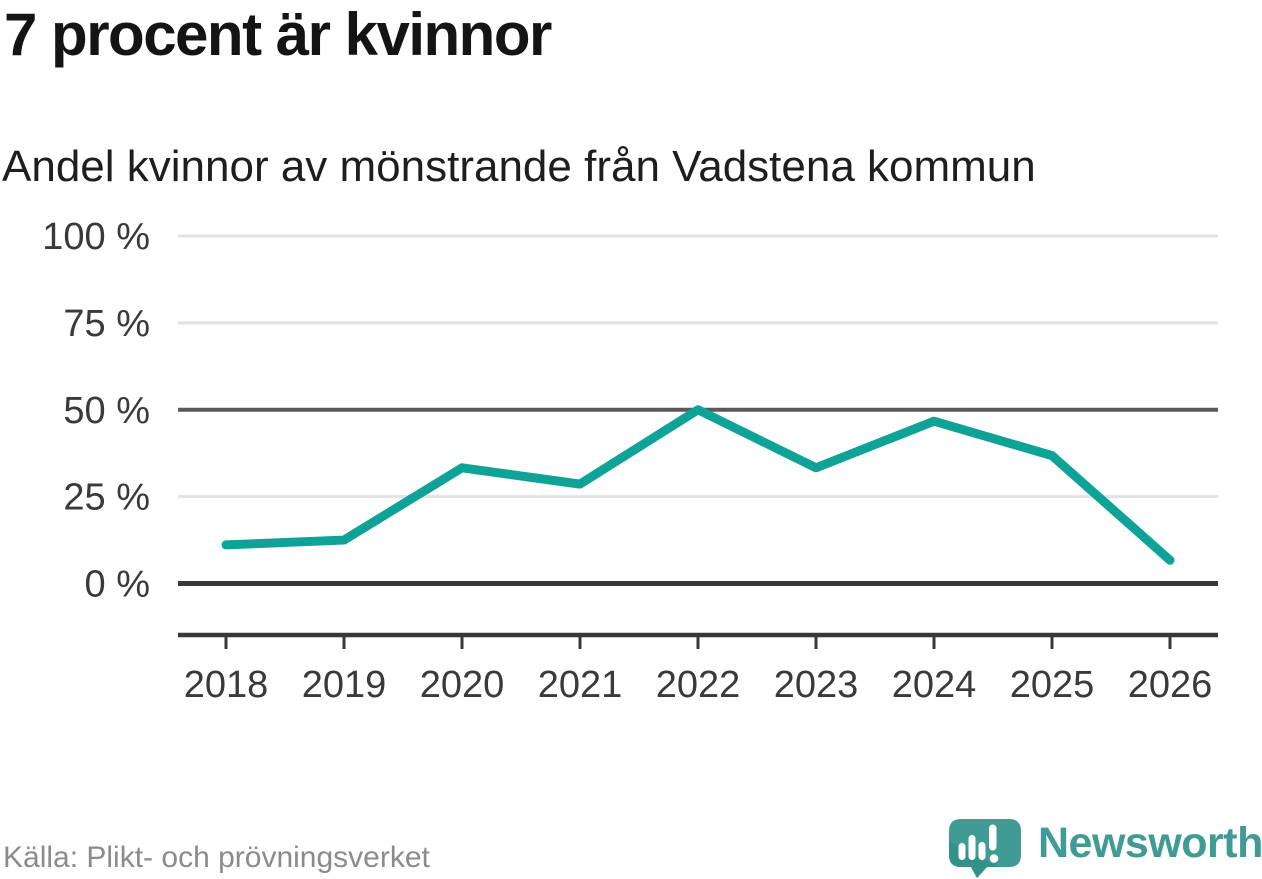 Image resolution: width=1262 pixels, height=879 pixels. I want to click on y-tick-label: 0 %, so click(117, 585).